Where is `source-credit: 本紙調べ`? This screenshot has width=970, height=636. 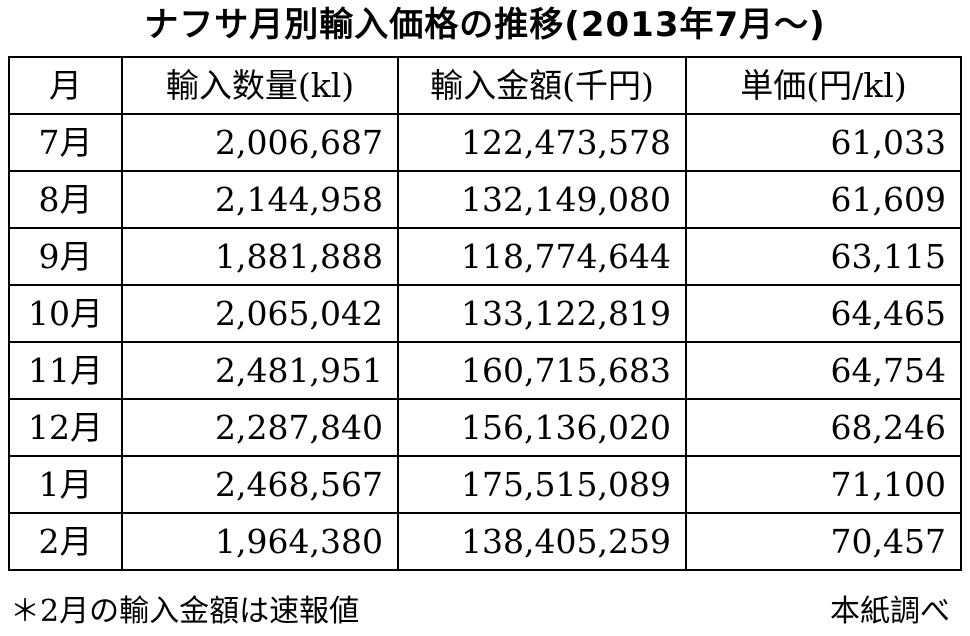
source-credit: 本紙調べ is located at coordinates (890, 611).